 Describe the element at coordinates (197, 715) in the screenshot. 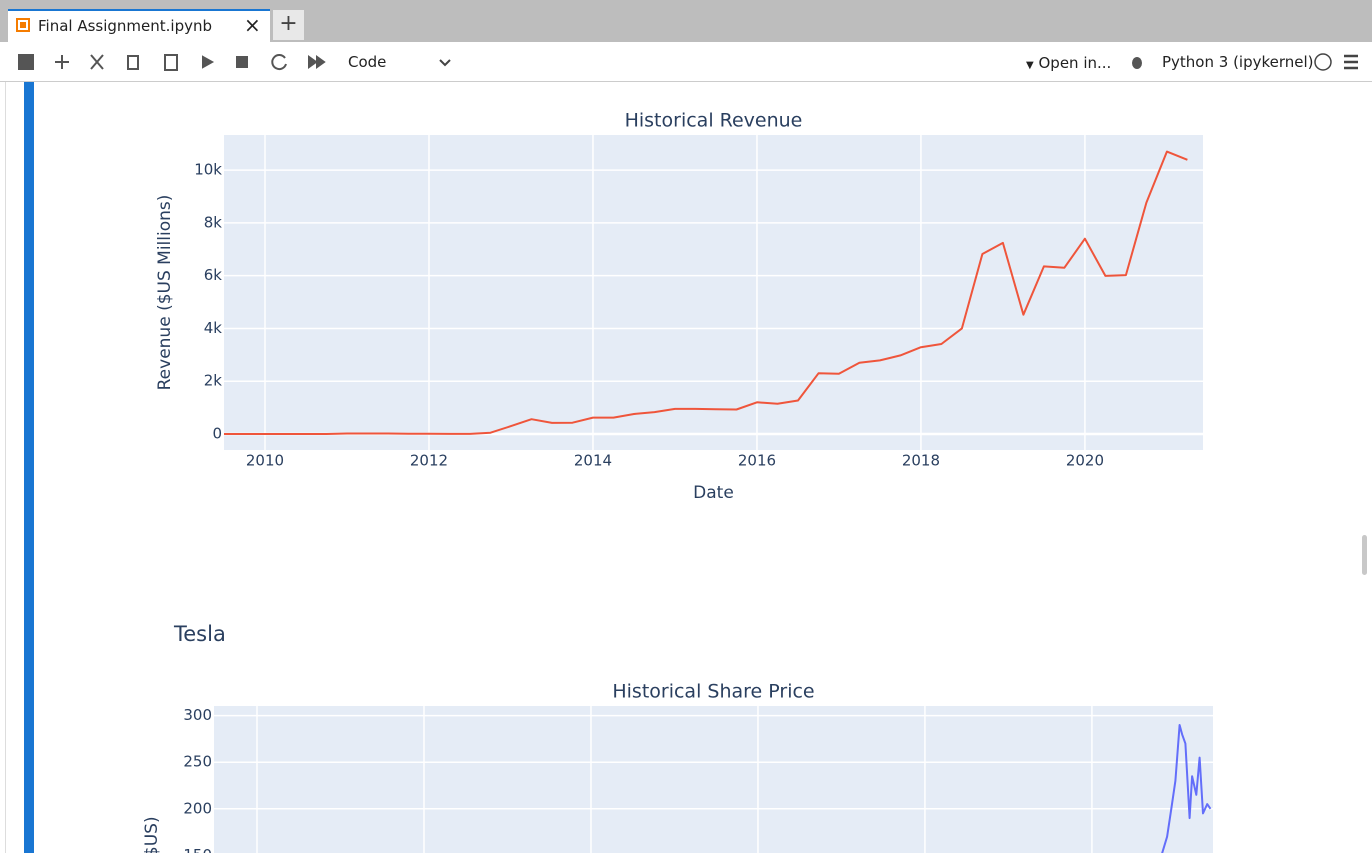

I see `y-tick-label: 300` at that location.